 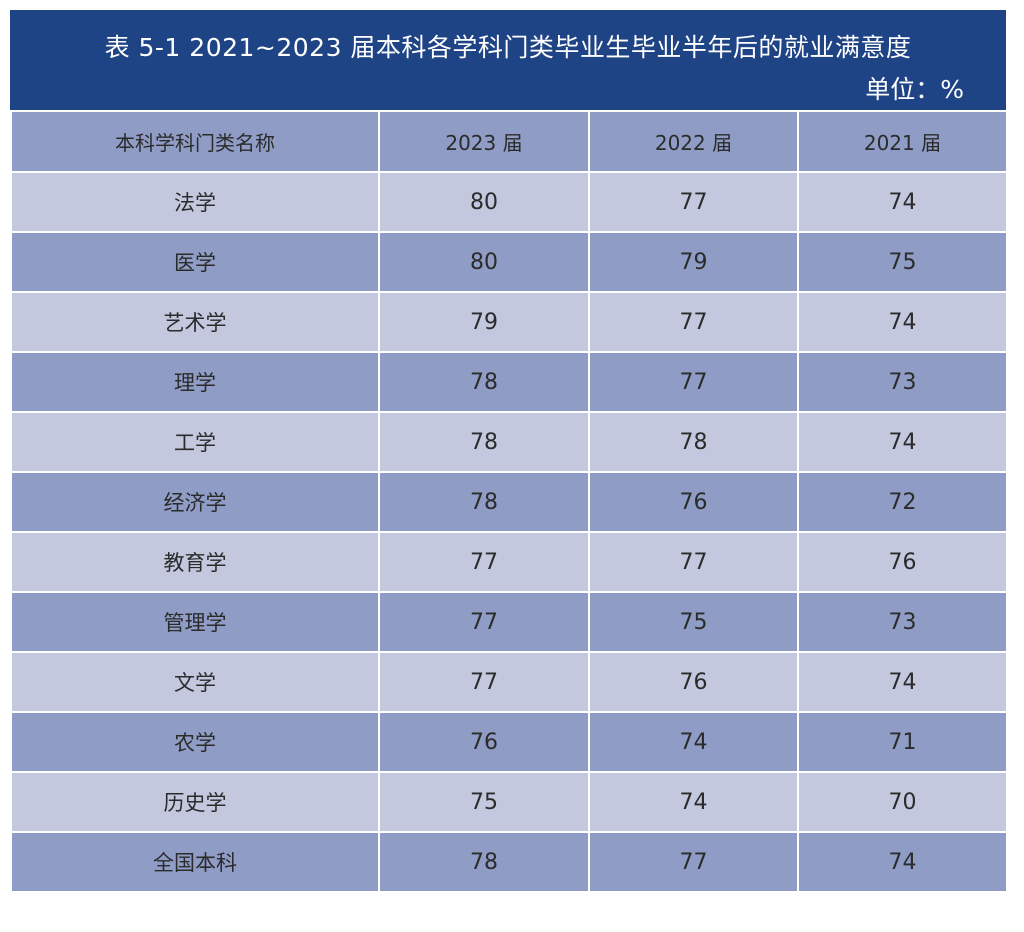 I want to click on table-row: 艺术学 79 77 74, so click(x=509, y=322).